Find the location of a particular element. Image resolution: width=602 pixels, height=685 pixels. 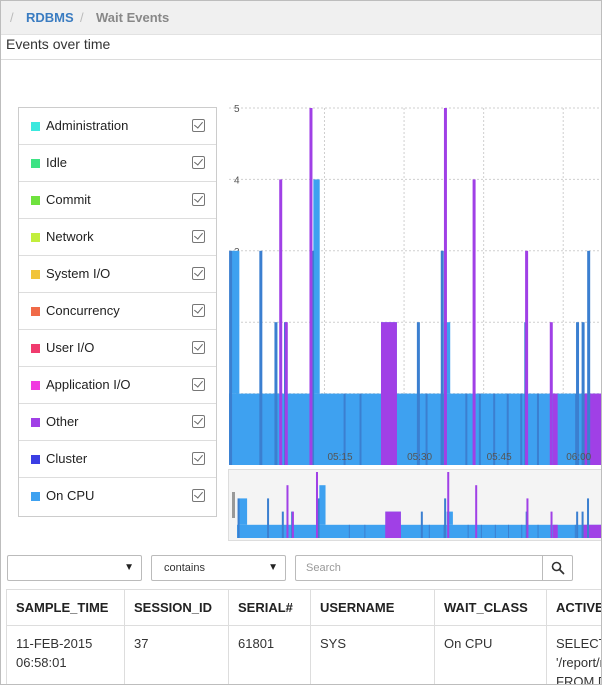

legend-item-concurrency: Concurrency is located at coordinates (117, 311).